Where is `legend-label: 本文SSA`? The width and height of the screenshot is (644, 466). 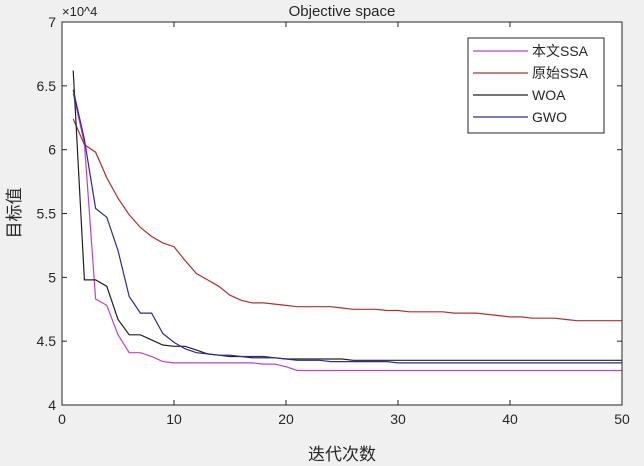
legend-label: 本文SSA is located at coordinates (560, 51).